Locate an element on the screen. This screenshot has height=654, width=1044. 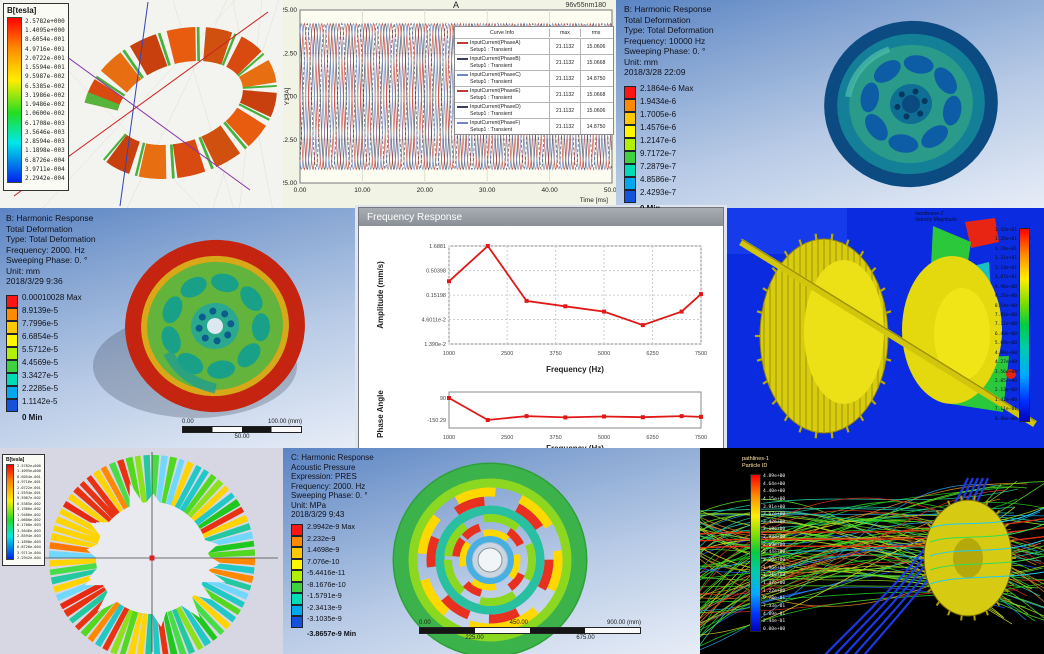
colorbar-value: 1.14e+01 is located at coordinates (1005, 268).